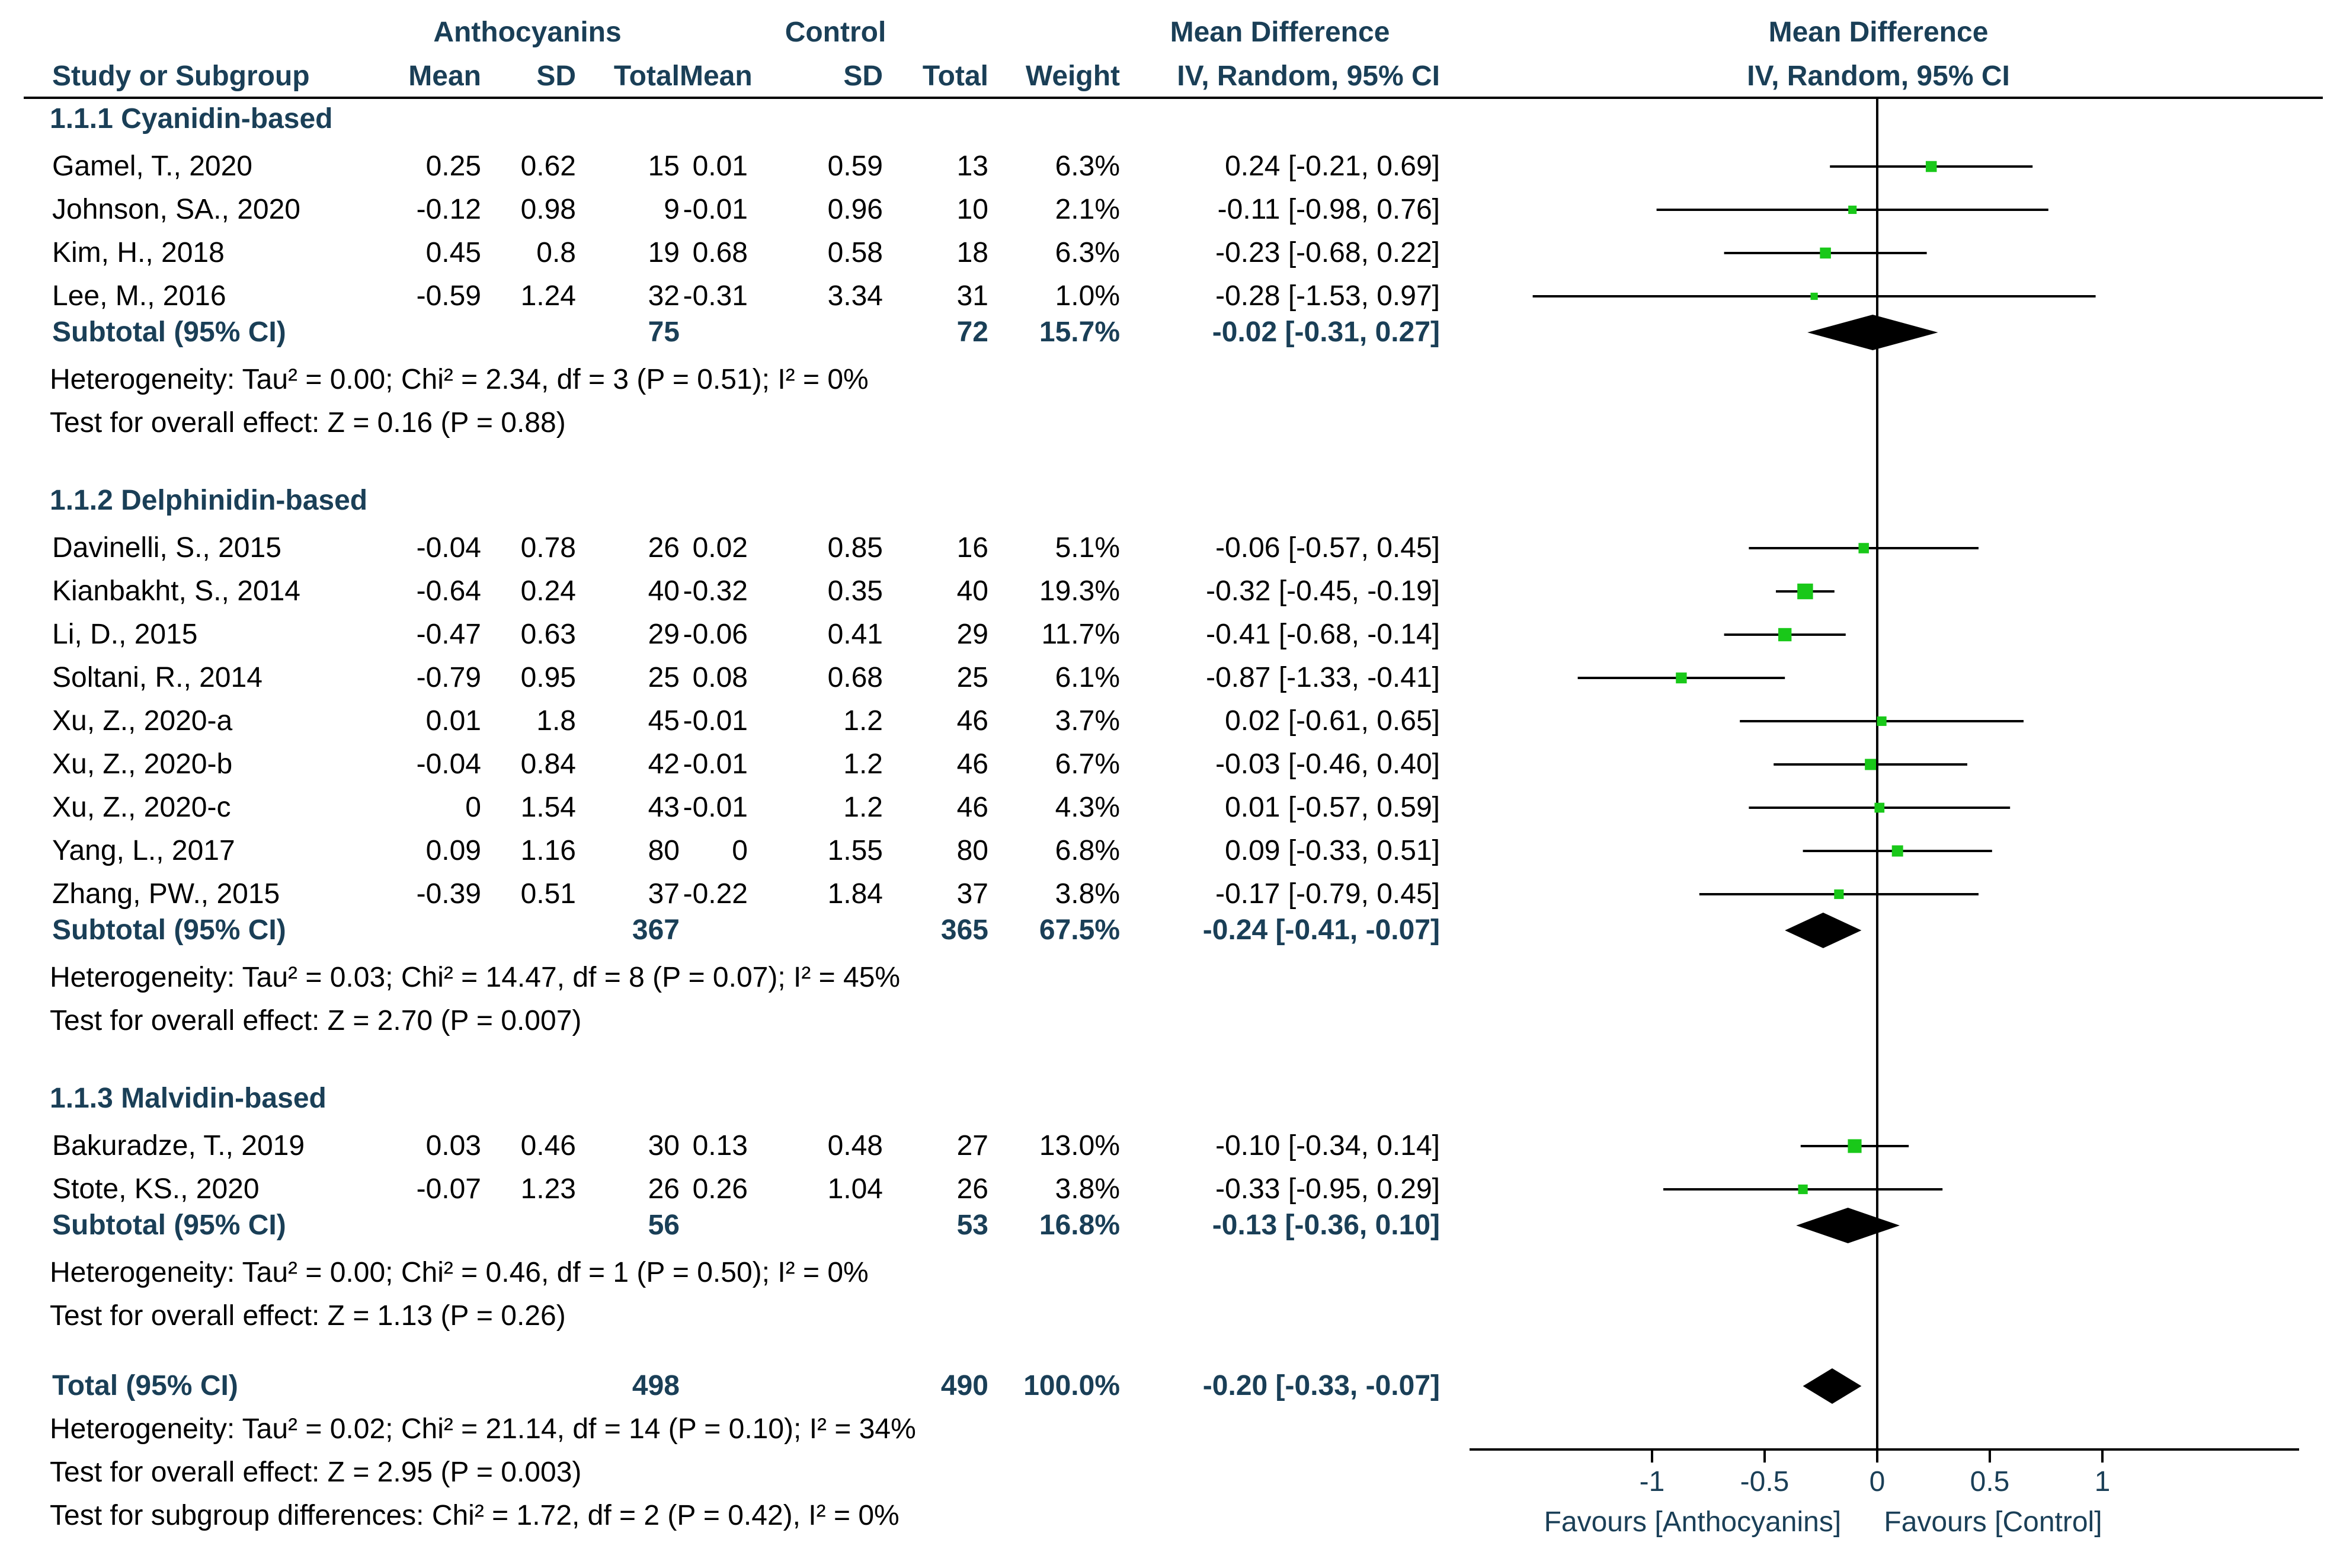 The width and height of the screenshot is (2340, 1568). What do you see at coordinates (1333, 850) in the screenshot?
I see `mean-difference-ci: 0.09 [-0.33, 0.51]` at bounding box center [1333, 850].